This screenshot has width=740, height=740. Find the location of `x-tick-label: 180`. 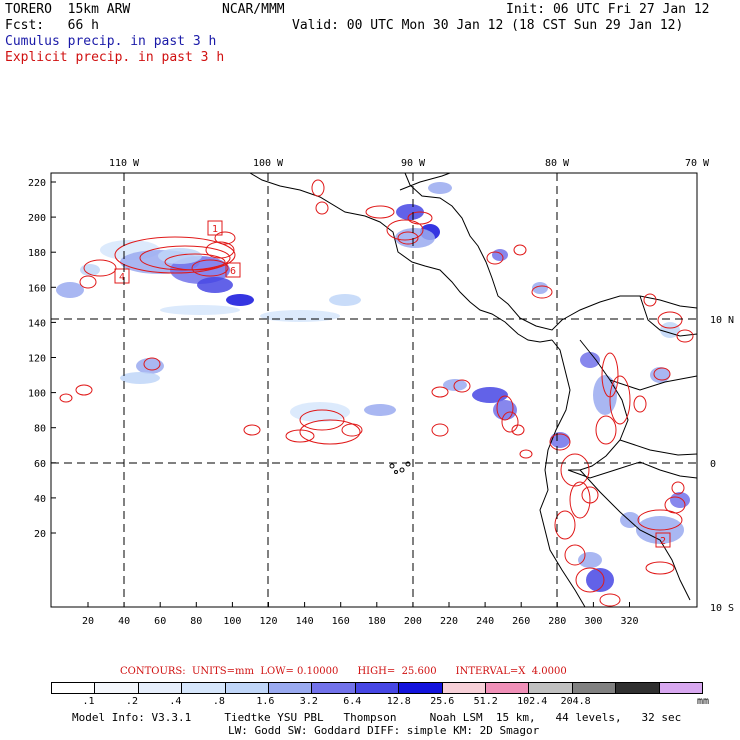

x-tick-label: 180 is located at coordinates (377, 621).